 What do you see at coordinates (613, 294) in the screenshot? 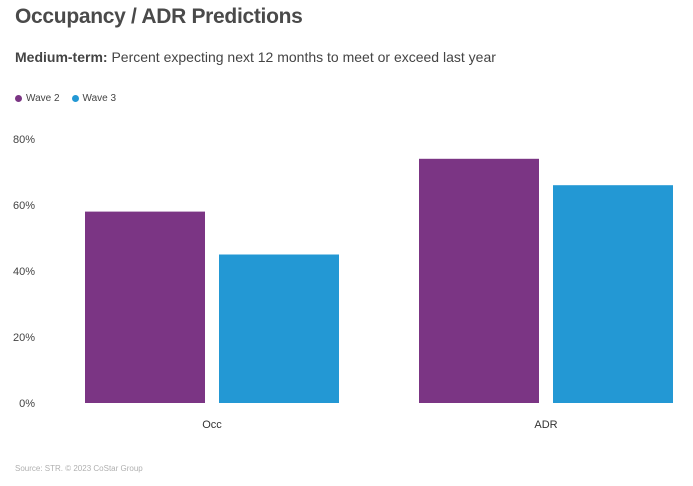
I see `bar-wave-3-adr` at bounding box center [613, 294].